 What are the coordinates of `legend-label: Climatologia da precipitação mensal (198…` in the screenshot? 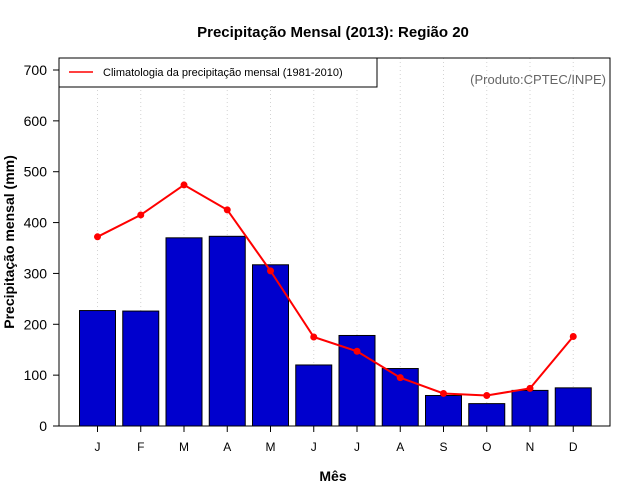 It's located at (223, 73).